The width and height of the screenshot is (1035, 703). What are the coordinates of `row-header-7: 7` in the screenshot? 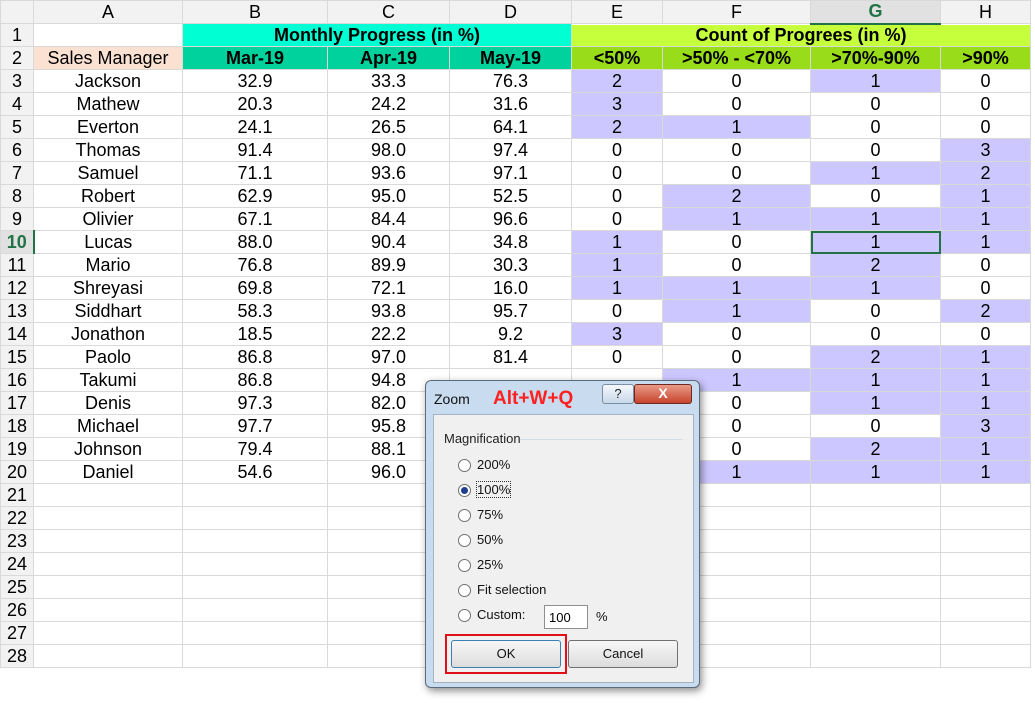 It's located at (17, 173).